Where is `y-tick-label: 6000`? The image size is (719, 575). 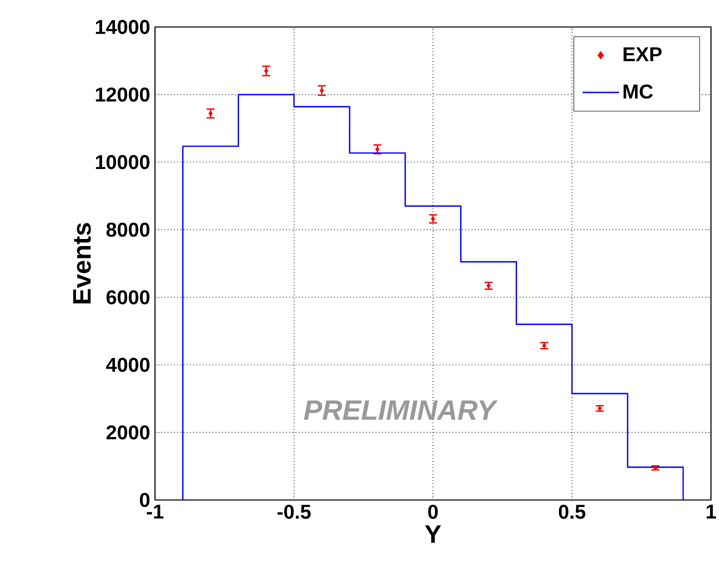 y-tick-label: 6000 is located at coordinates (128, 297).